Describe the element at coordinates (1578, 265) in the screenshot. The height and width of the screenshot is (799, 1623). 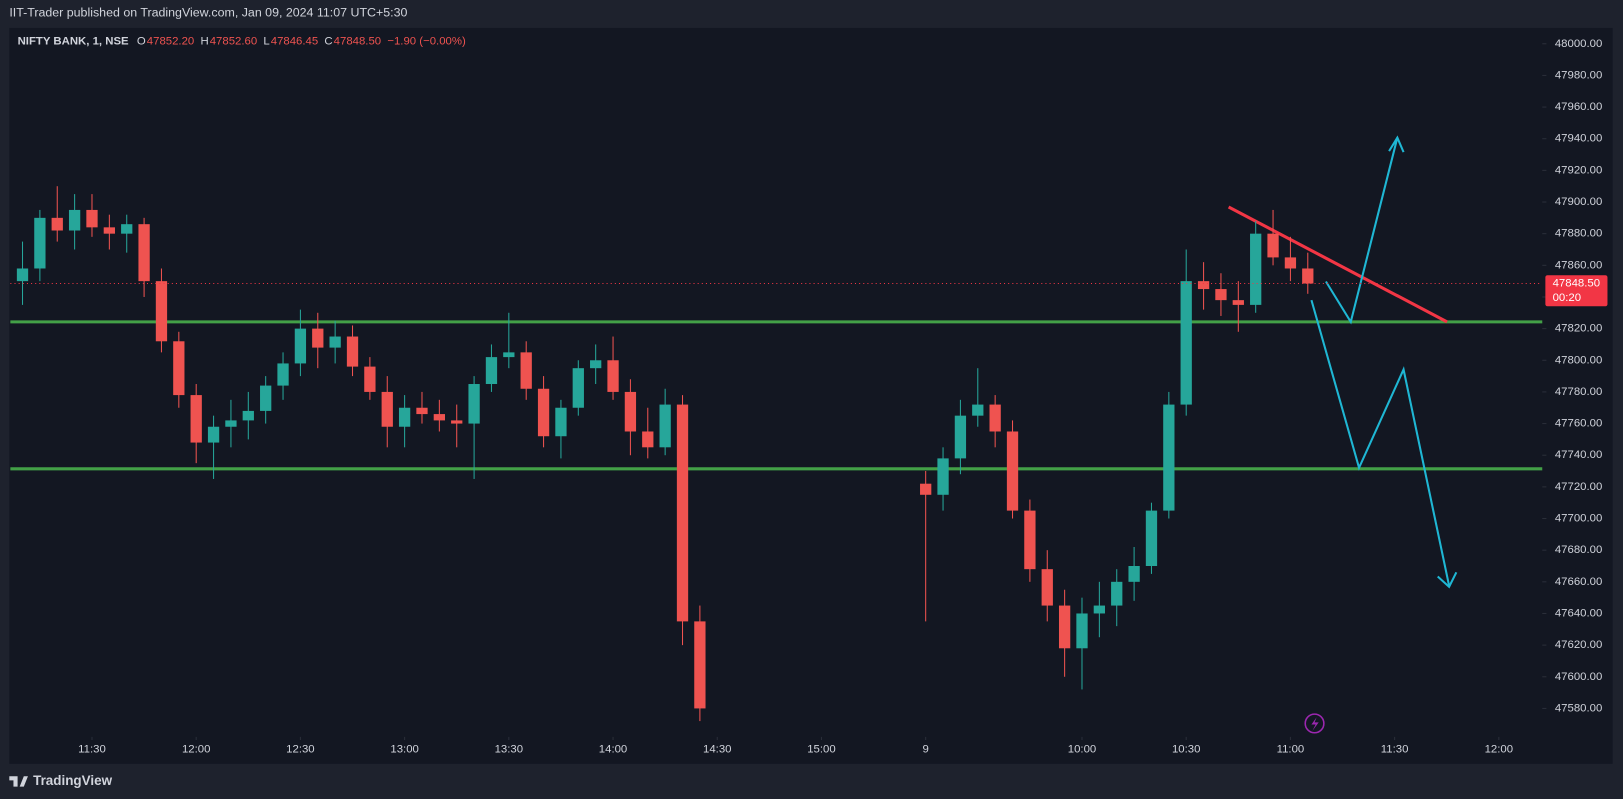
I see `y-tick-label: 47860.00` at that location.